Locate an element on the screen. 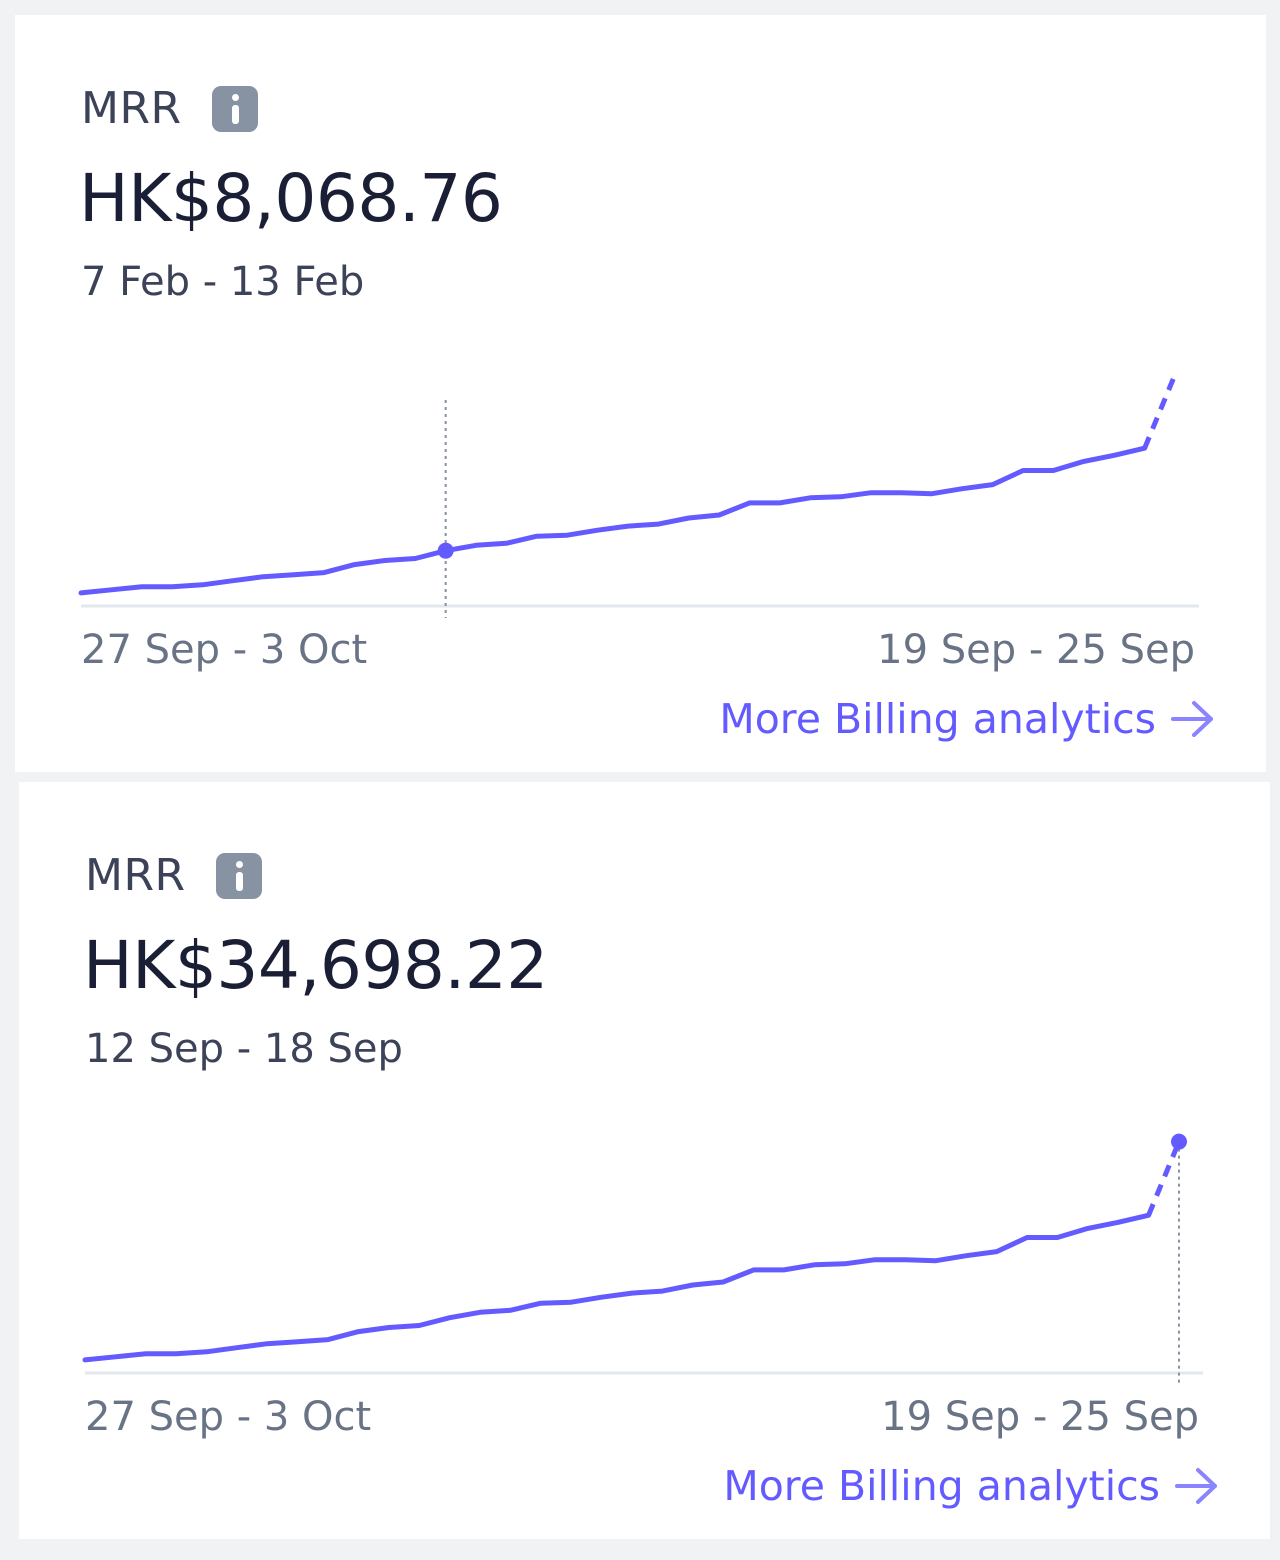 The image size is (1280, 1560). selected-period: 7 Feb - 13 Feb is located at coordinates (223, 282).